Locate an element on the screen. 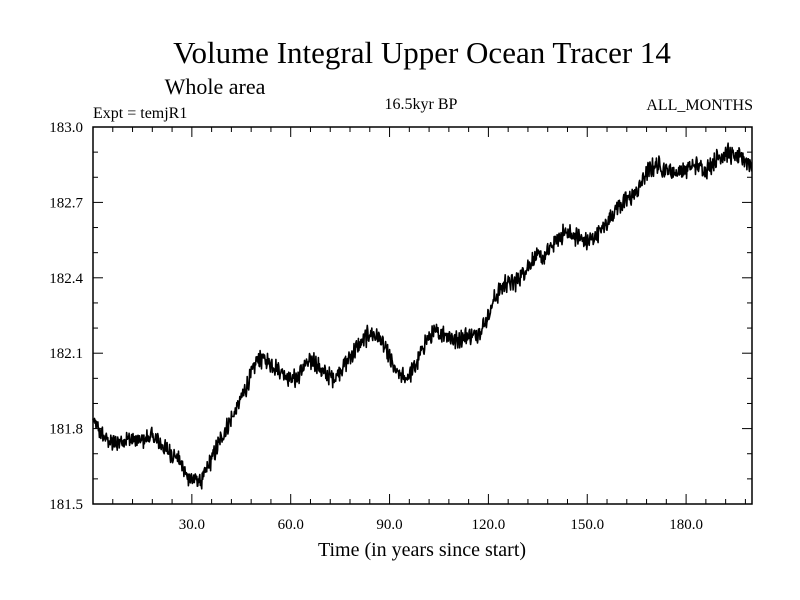  y-tick-label: 182.4 is located at coordinates (66, 279).